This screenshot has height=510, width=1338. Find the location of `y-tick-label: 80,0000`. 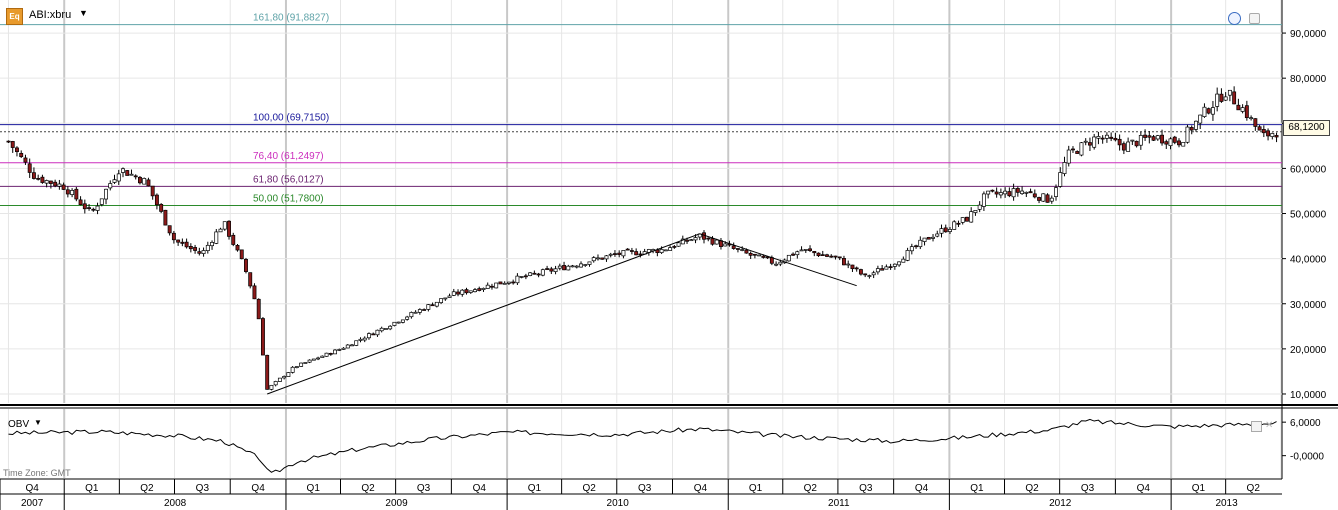

y-tick-label: 80,0000 is located at coordinates (1308, 79).